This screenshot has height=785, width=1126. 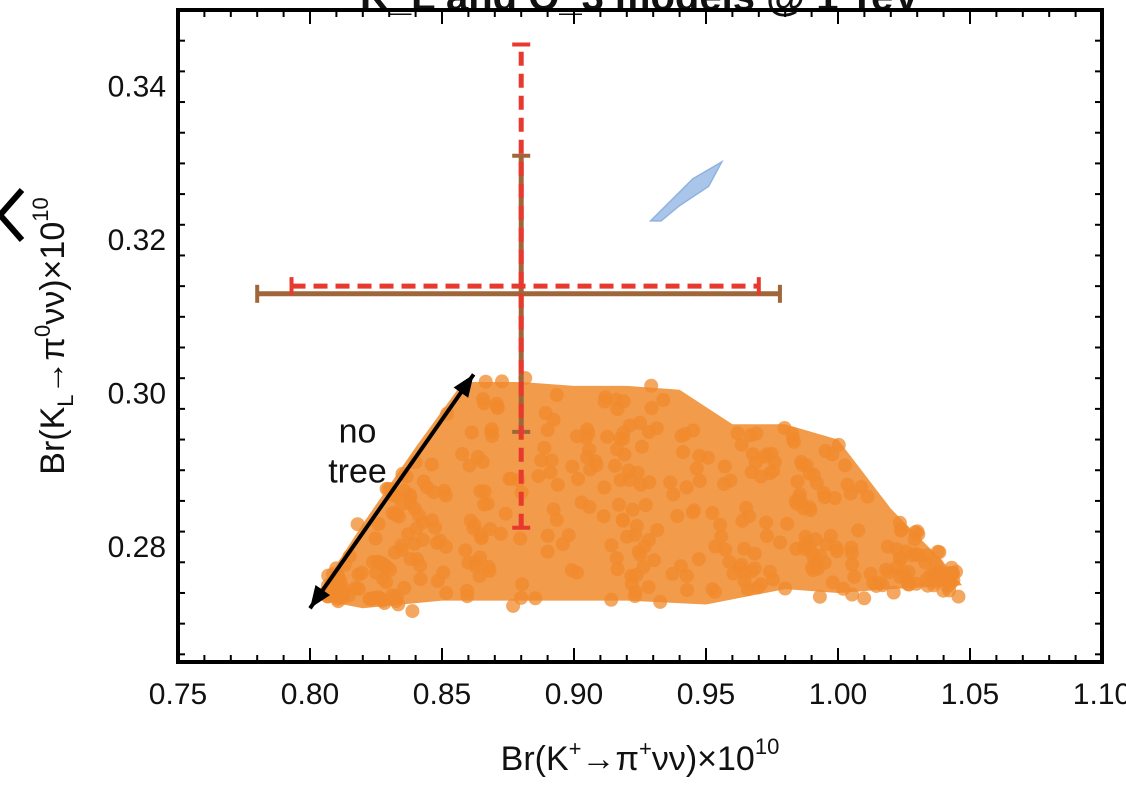 What do you see at coordinates (137, 394) in the screenshot?
I see `y-tick-label: 0.30` at bounding box center [137, 394].